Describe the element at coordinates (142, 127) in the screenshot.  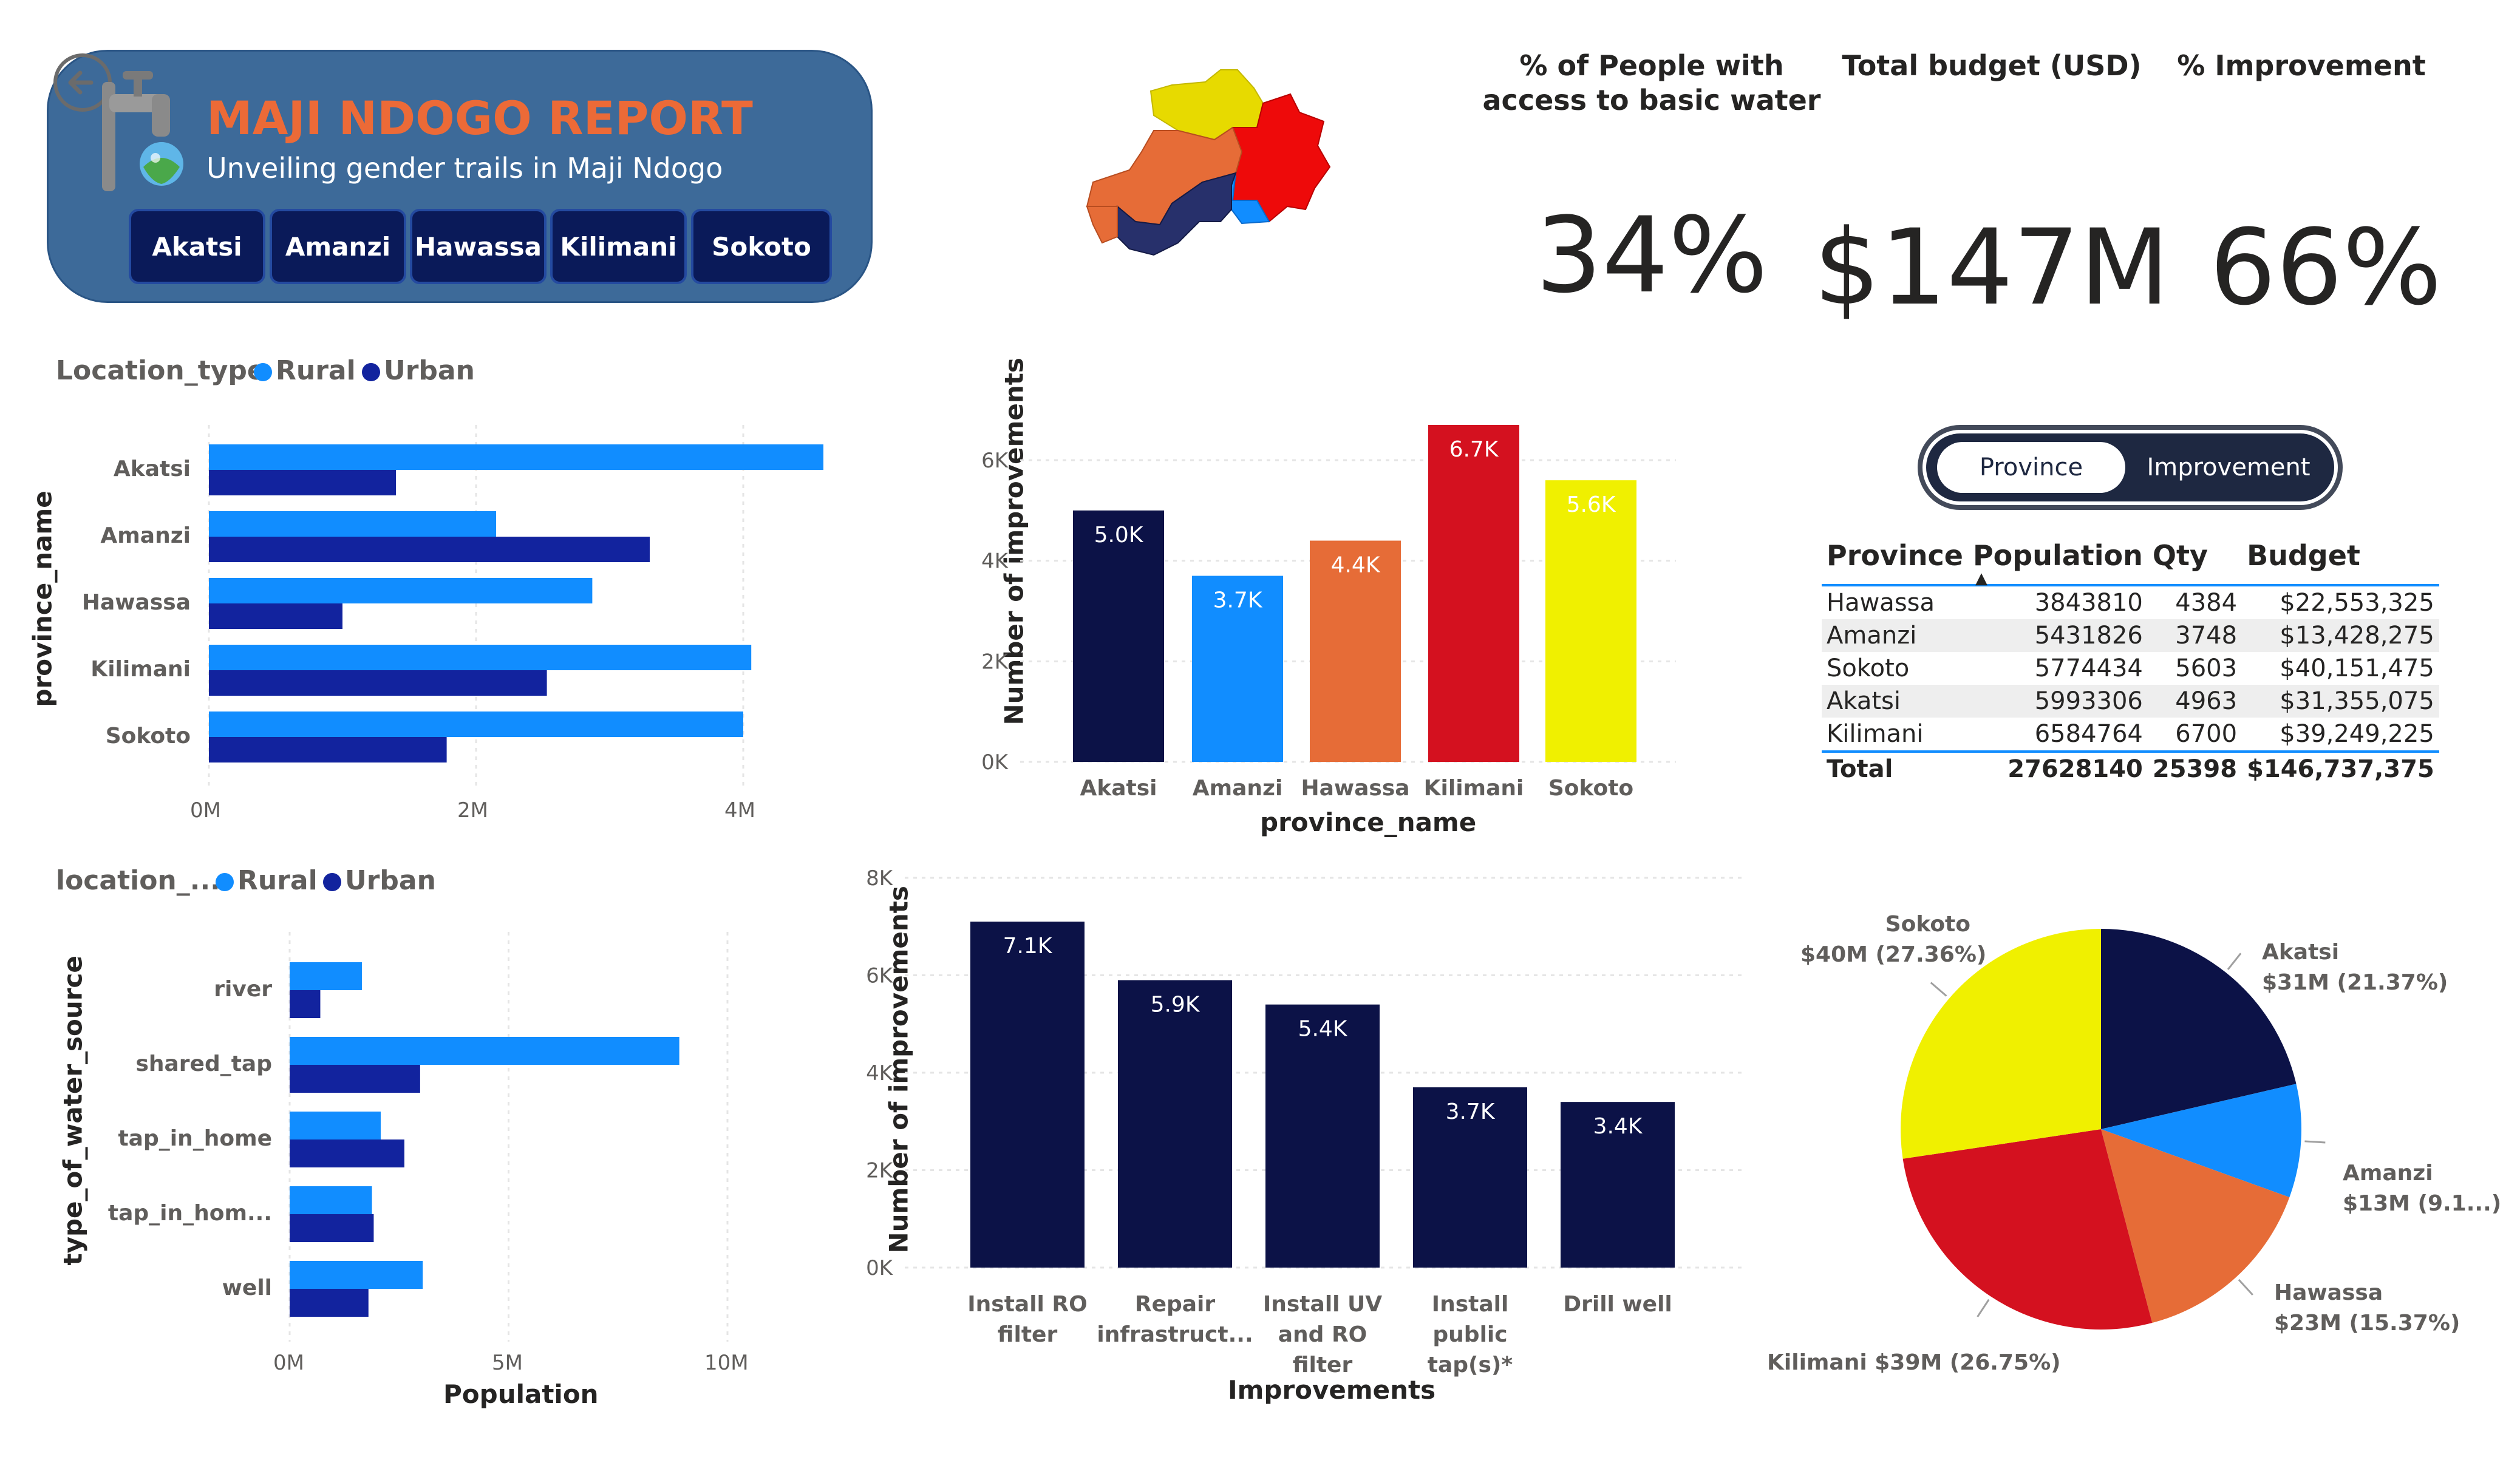
I see `water-tap-icon` at that location.